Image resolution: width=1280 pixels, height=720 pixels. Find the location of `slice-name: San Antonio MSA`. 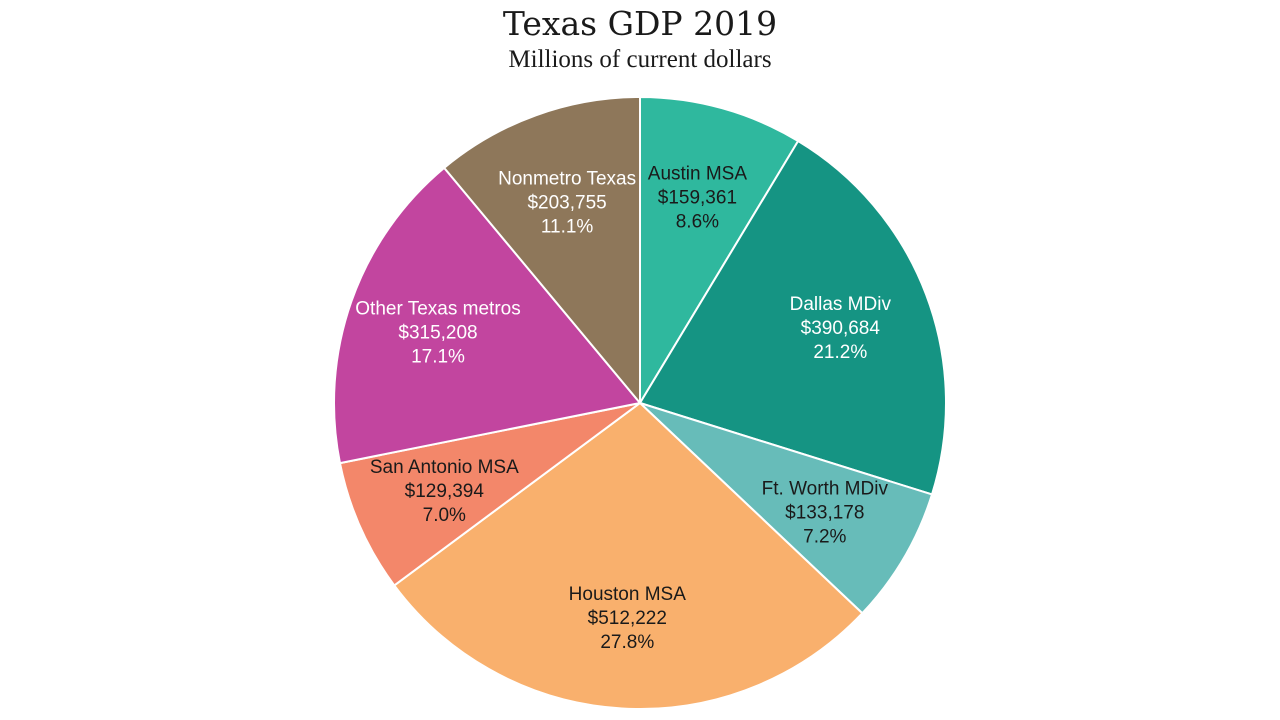

slice-name: San Antonio MSA is located at coordinates (444, 467).